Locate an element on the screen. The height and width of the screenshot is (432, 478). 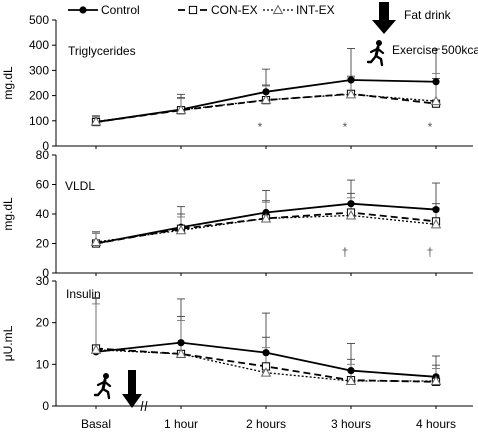
y-axis-label: μU.mL is located at coordinates (8, 343).